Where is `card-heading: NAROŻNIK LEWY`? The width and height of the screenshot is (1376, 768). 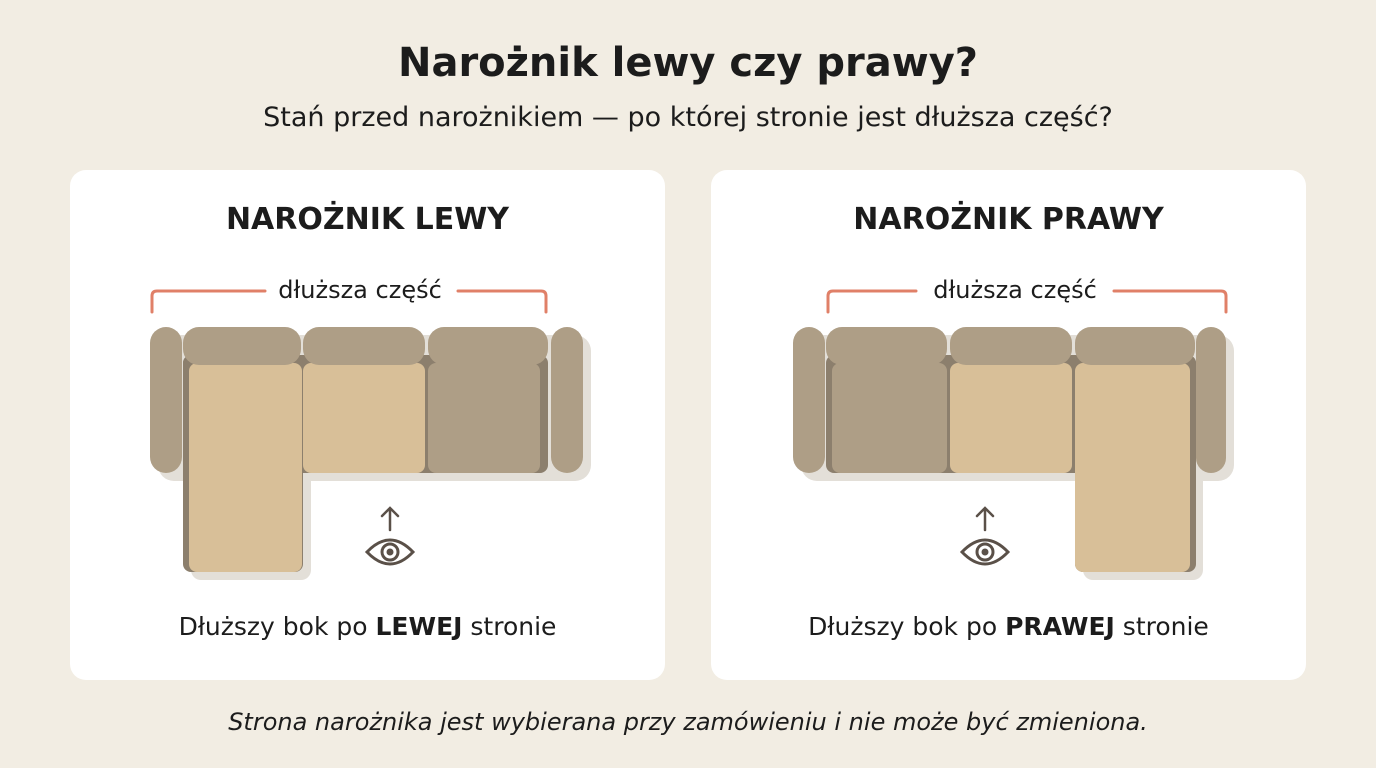
card-heading: NAROŻNIK LEWY is located at coordinates (367, 219).